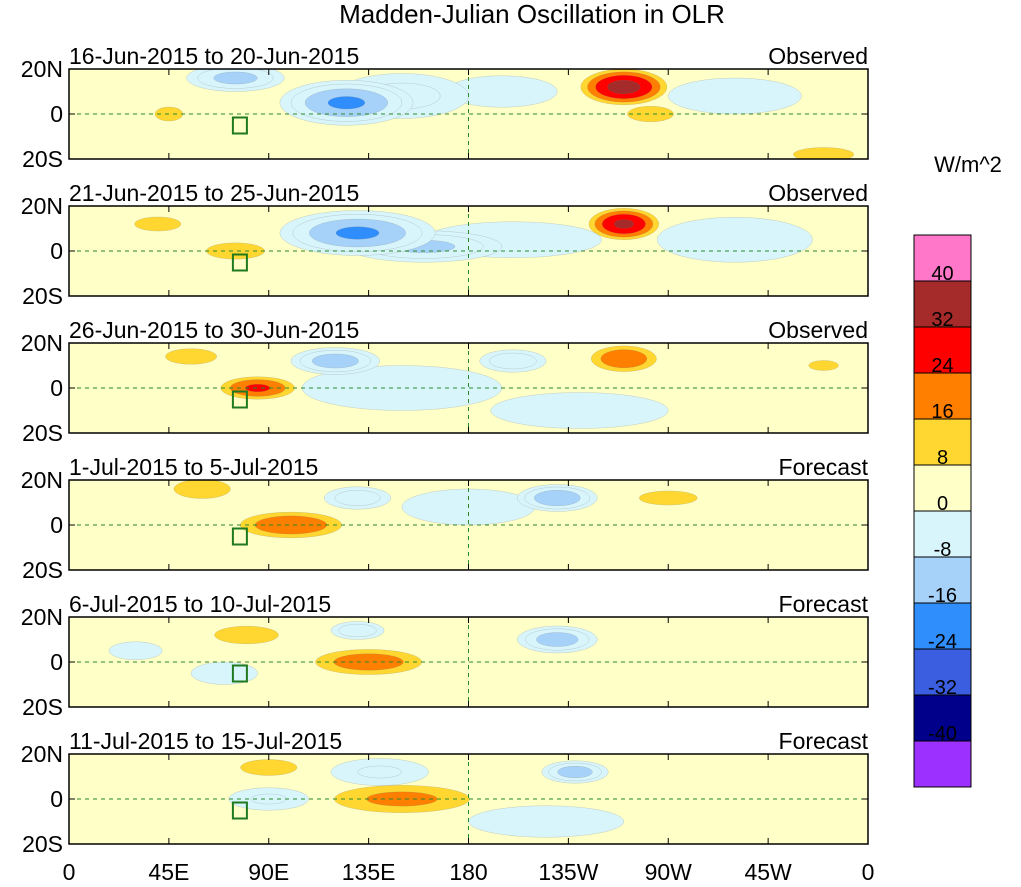 The width and height of the screenshot is (1021, 887). What do you see at coordinates (768, 872) in the screenshot?
I see `x-tick-label: 45W` at bounding box center [768, 872].